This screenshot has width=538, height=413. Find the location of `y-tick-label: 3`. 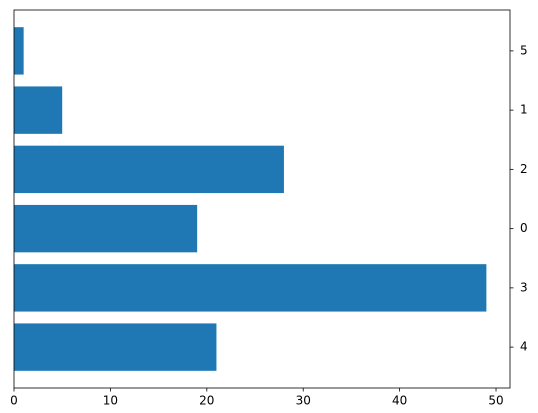

y-tick-label: 3 is located at coordinates (524, 287).